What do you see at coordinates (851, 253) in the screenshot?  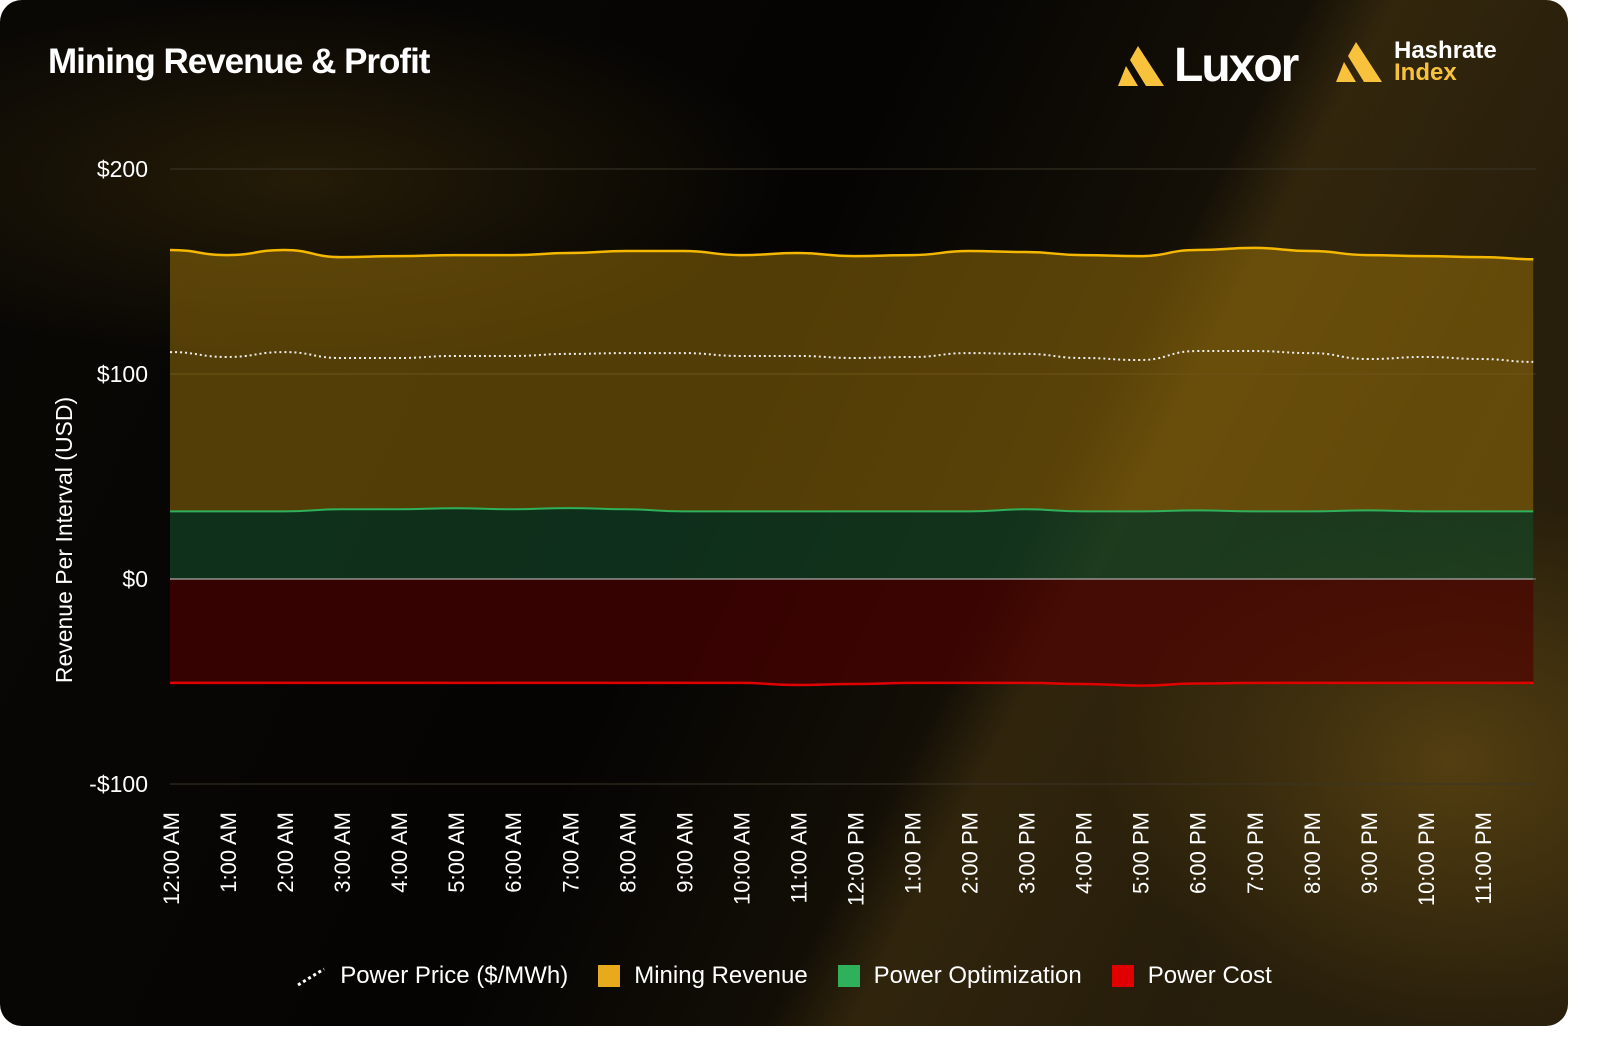 I see `mining-revenue-line` at bounding box center [851, 253].